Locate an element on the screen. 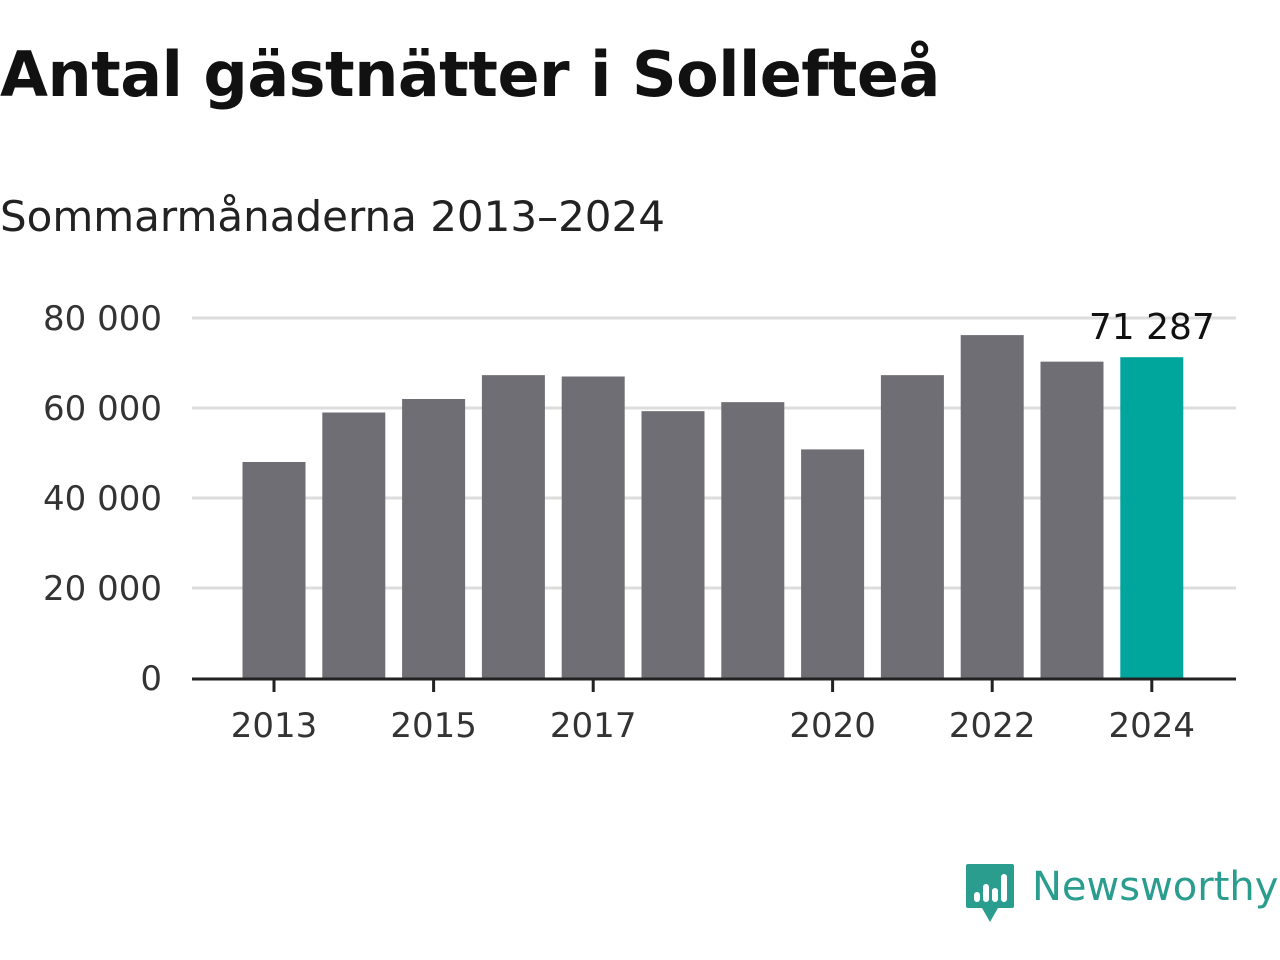 This screenshot has height=960, width=1280. bar-2018 is located at coordinates (673, 544).